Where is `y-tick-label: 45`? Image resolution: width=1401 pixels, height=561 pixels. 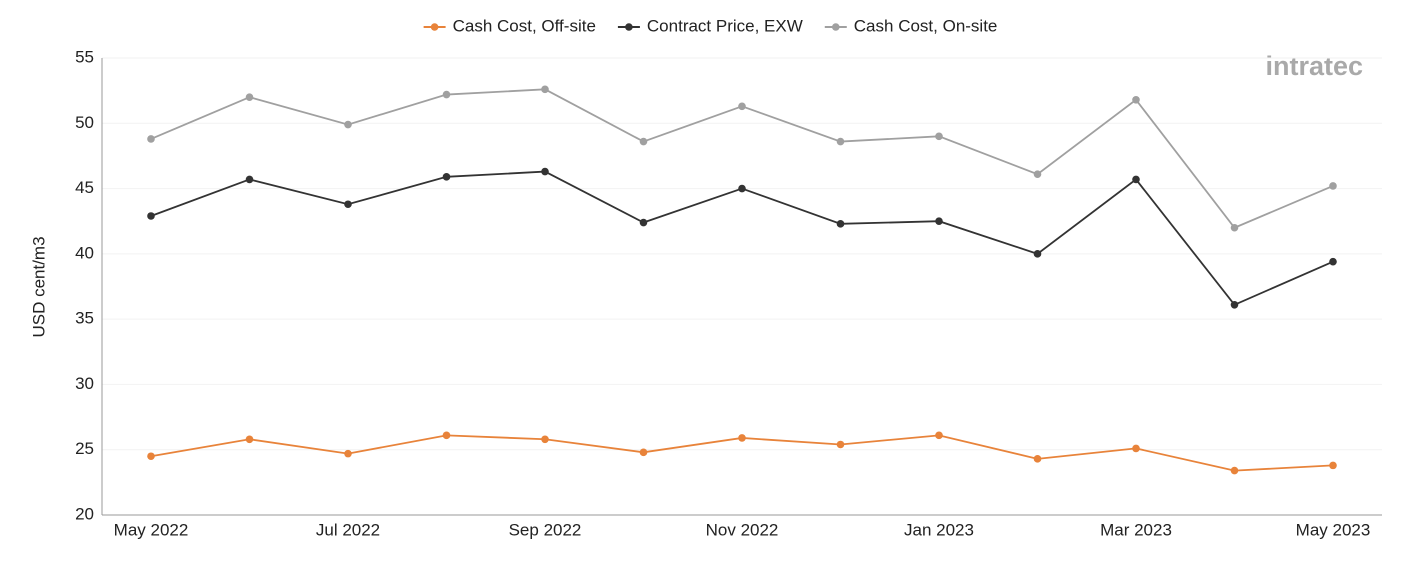 y-tick-label: 45 is located at coordinates (84, 187).